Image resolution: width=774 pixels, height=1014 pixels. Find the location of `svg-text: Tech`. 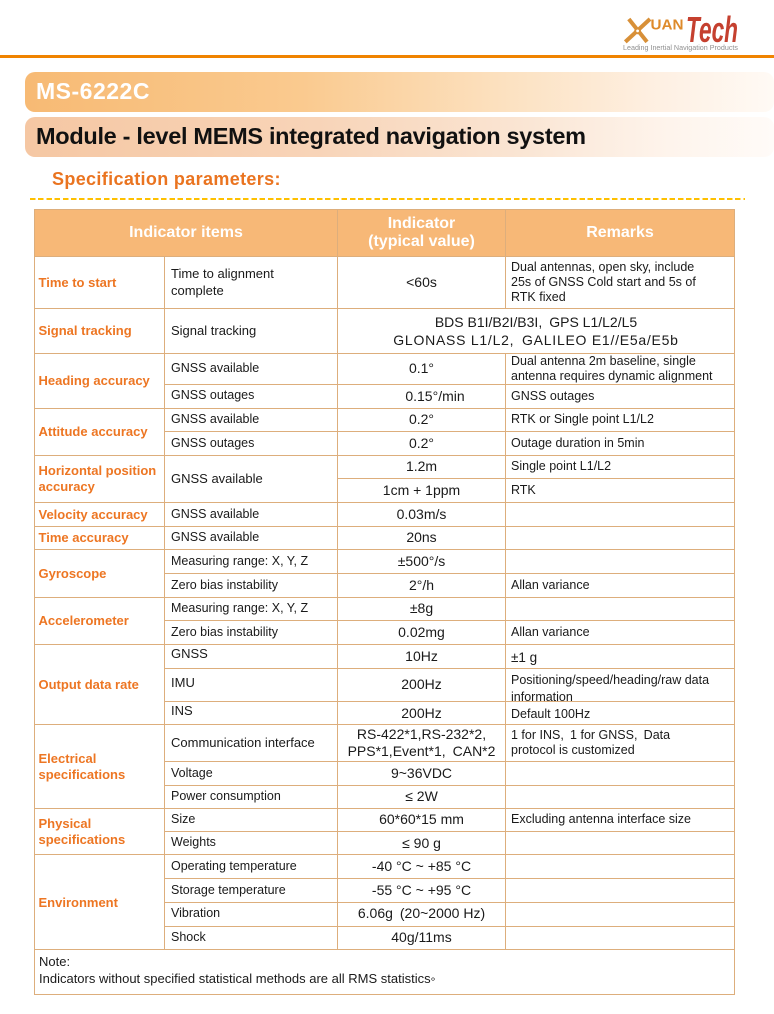

svg-text: Tech is located at coordinates (712, 29).